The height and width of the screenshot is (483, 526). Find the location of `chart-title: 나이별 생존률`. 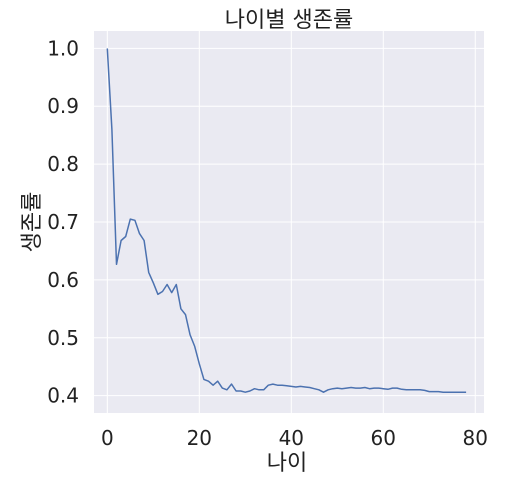

chart-title: 나이별 생존률 is located at coordinates (289, 20).